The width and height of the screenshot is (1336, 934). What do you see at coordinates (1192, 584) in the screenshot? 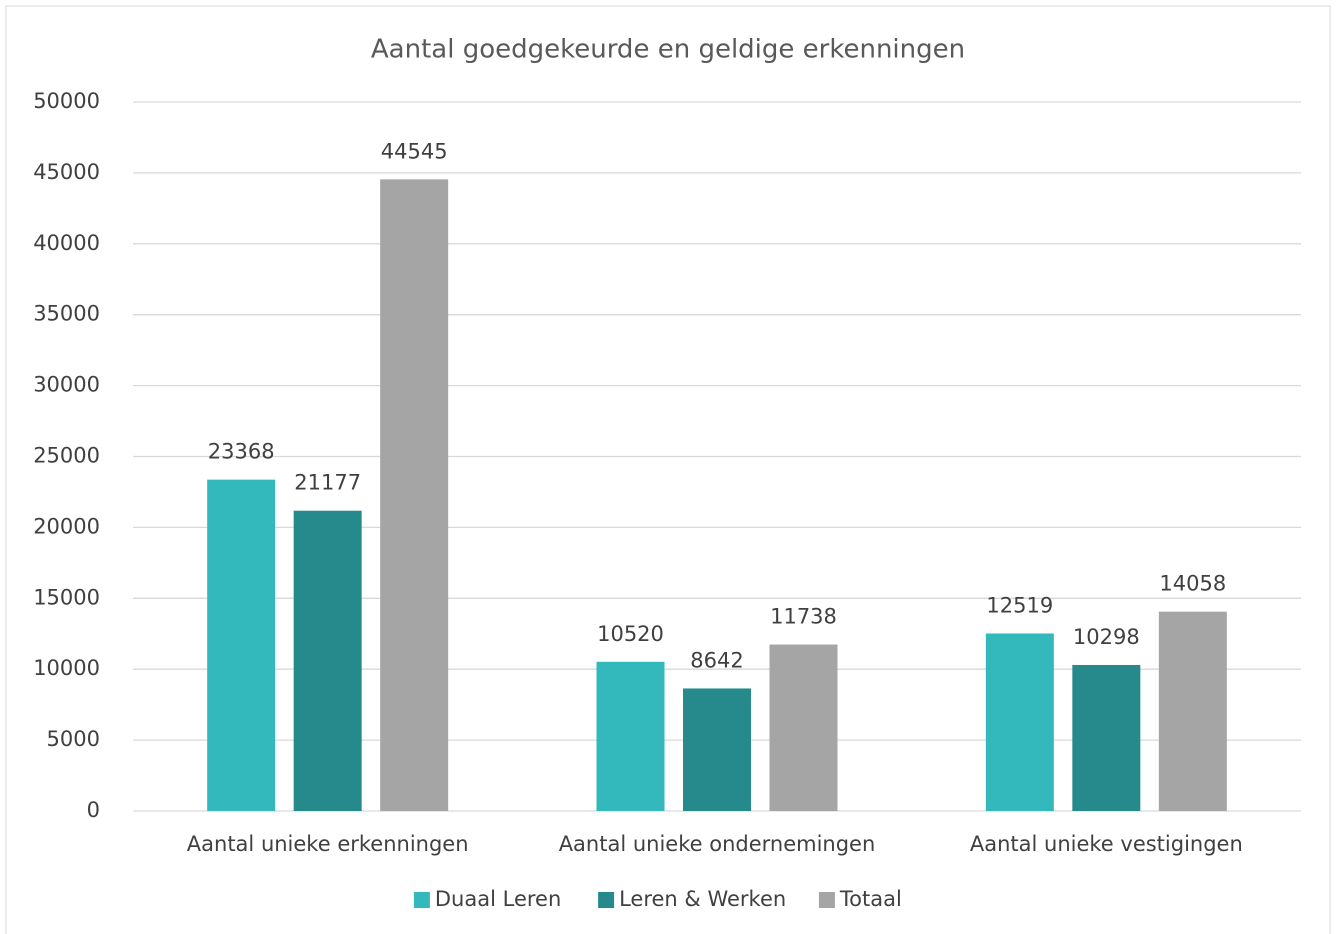
I see `data-label: 14058` at bounding box center [1192, 584].